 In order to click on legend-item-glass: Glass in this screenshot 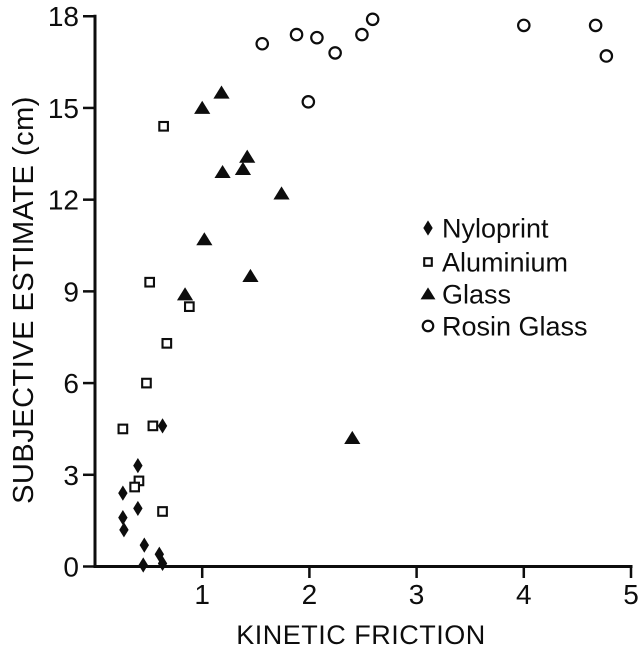, I will do `click(465, 295)`.